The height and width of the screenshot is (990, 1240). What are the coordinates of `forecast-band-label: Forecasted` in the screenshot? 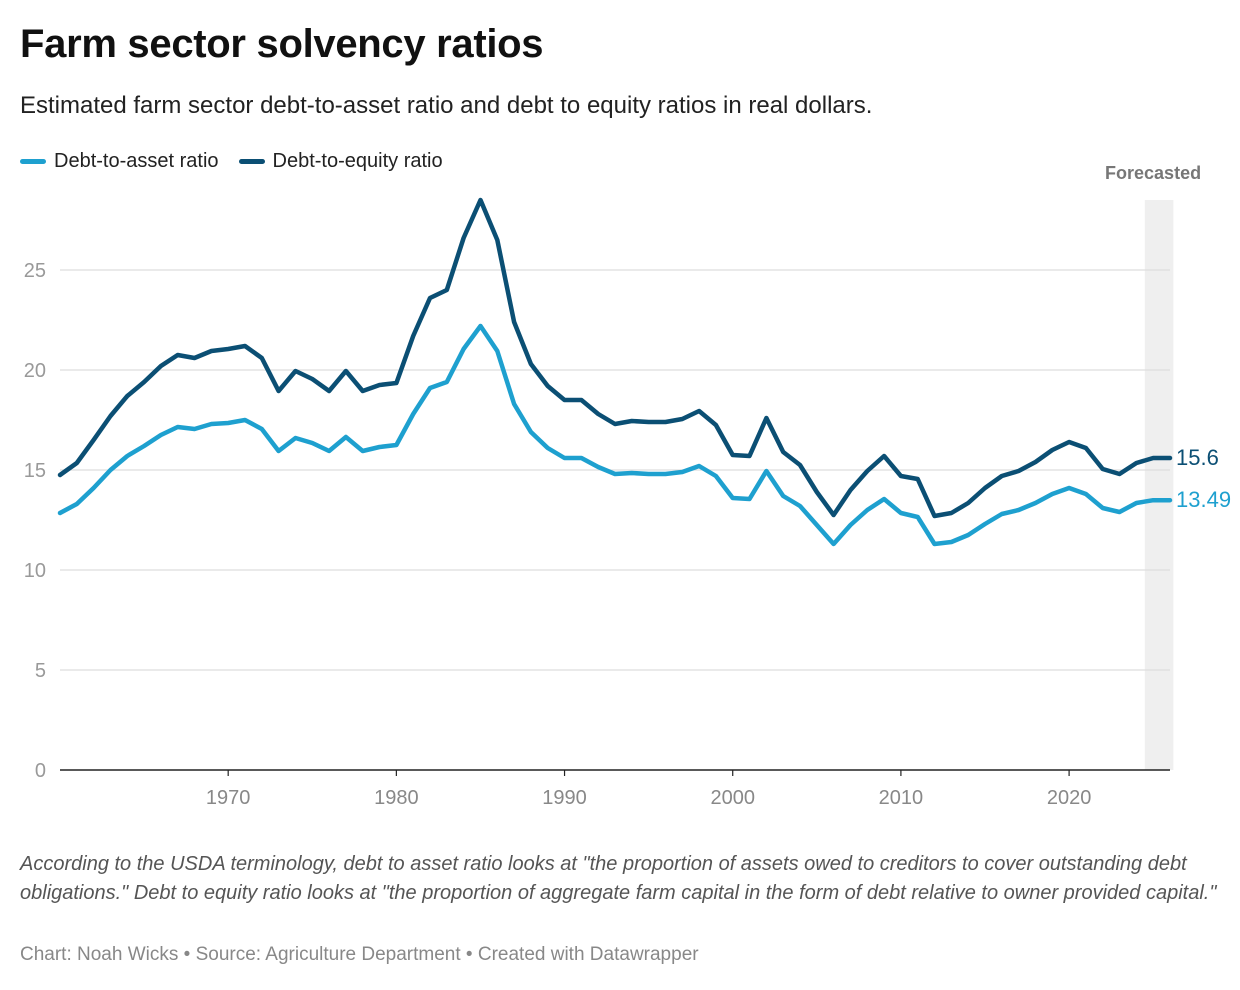 It's located at (1153, 173).